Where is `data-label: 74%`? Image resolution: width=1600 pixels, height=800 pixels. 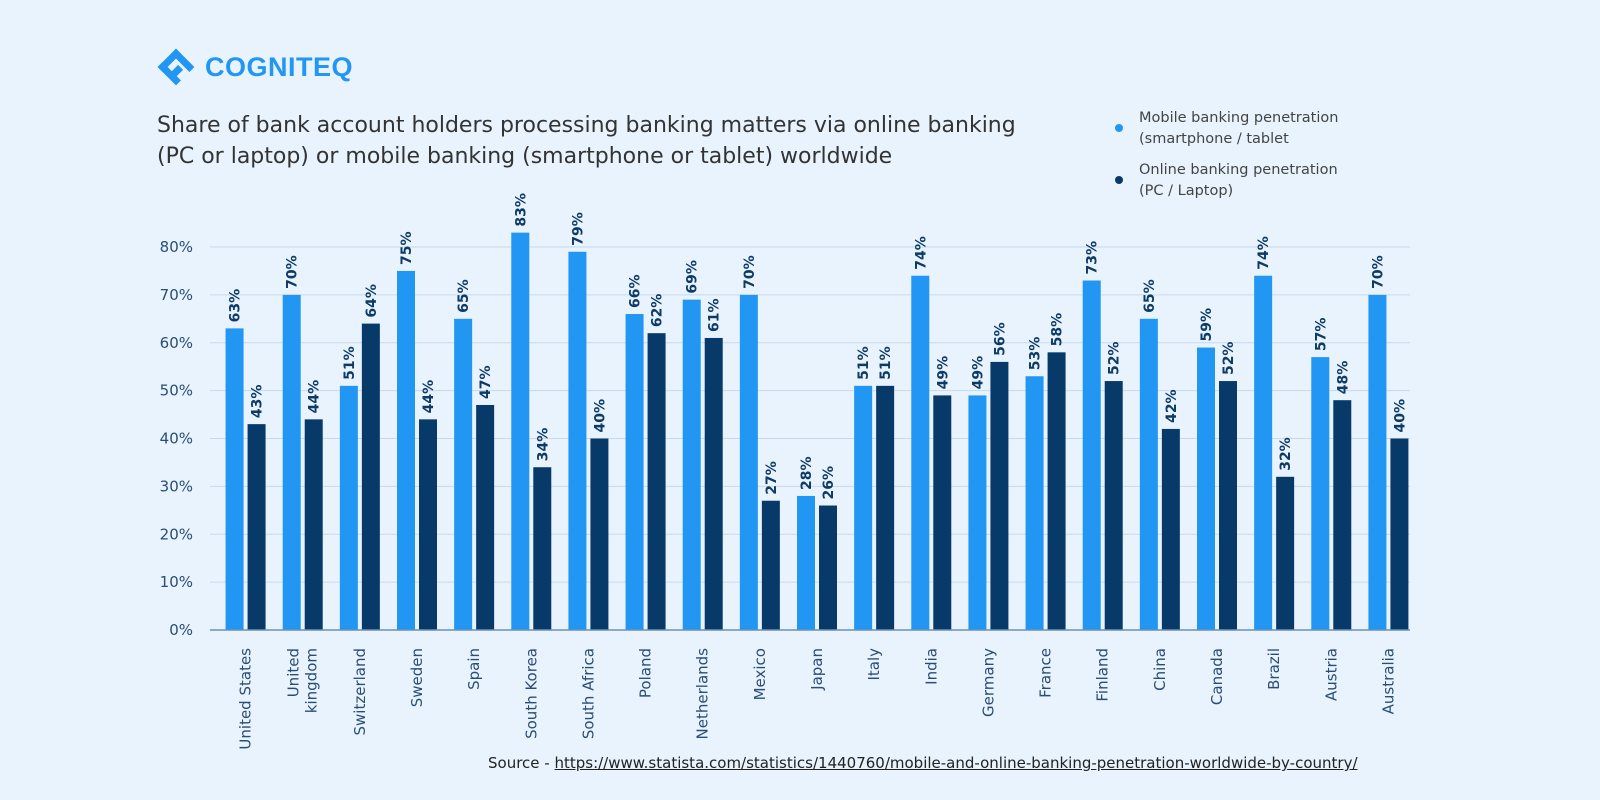 data-label: 74% is located at coordinates (921, 253).